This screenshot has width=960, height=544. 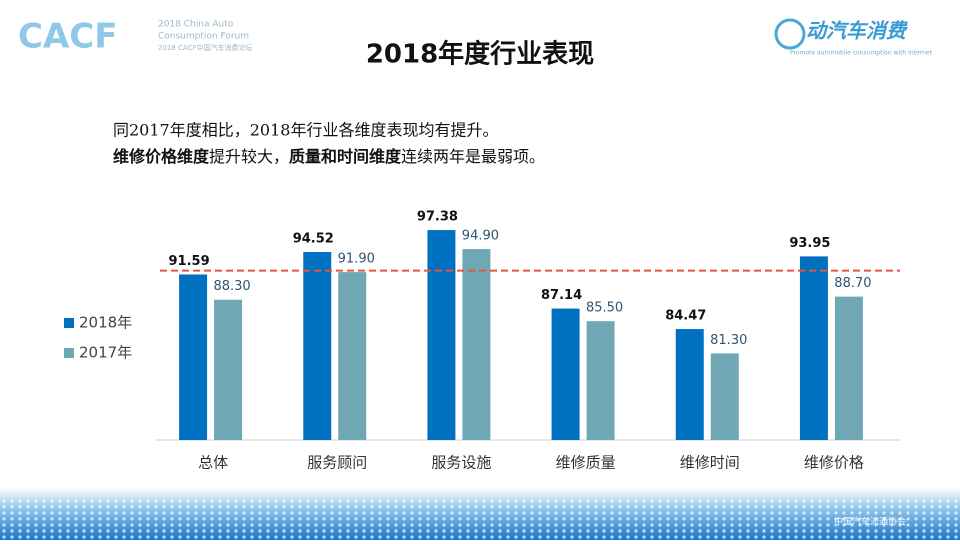 I want to click on data-label: 91.59, so click(x=189, y=261).